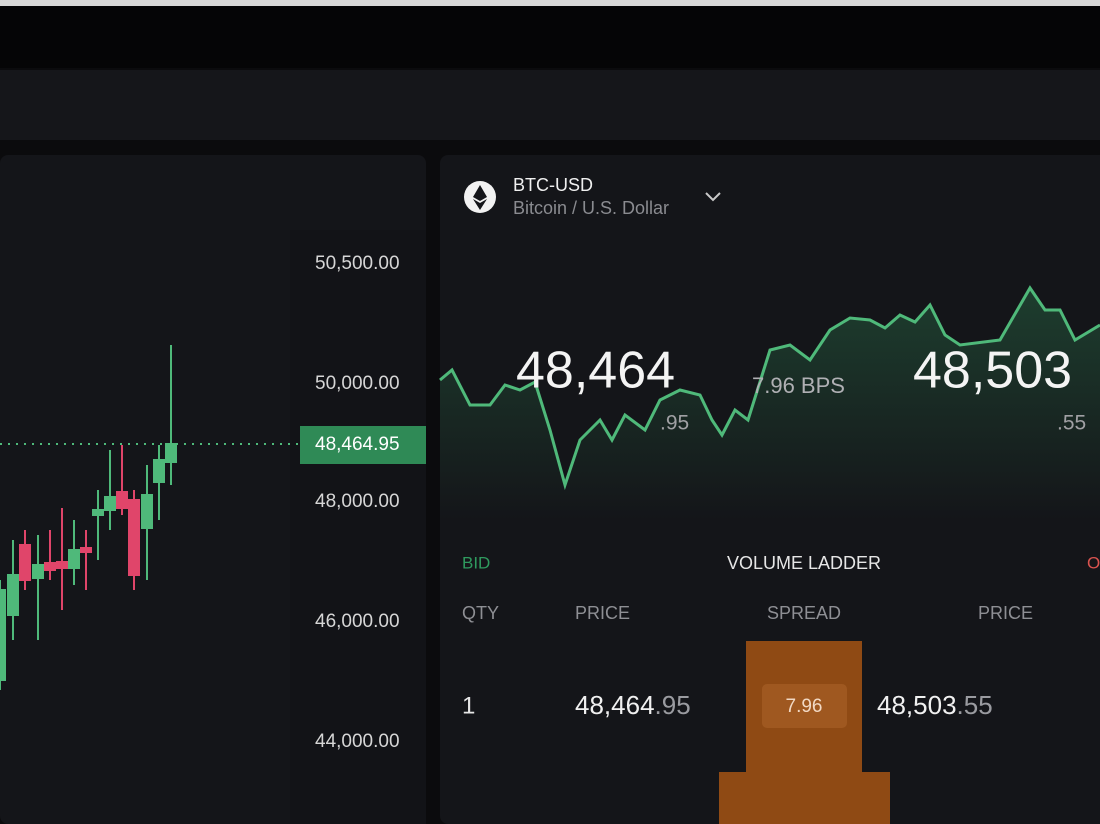 The width and height of the screenshot is (1100, 824). What do you see at coordinates (550, 3) in the screenshot?
I see `bezel` at bounding box center [550, 3].